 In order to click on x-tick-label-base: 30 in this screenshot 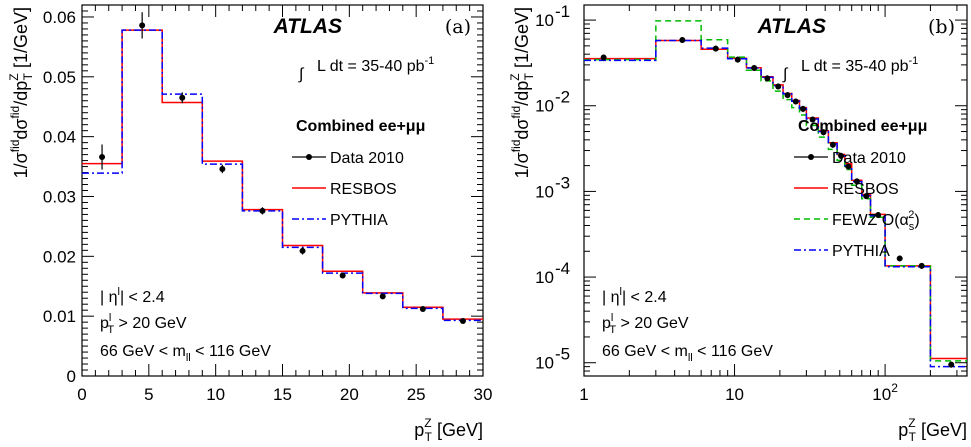, I will do `click(483, 394)`.